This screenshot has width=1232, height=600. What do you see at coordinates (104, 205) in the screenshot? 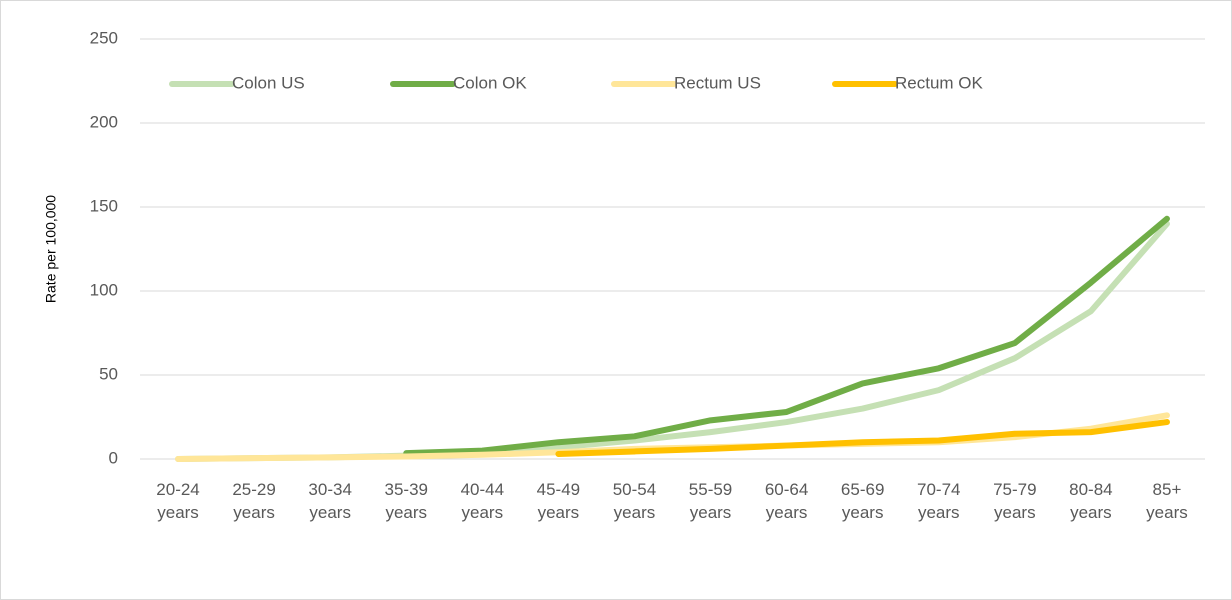
I see `y-tick-label: 150` at bounding box center [104, 205].